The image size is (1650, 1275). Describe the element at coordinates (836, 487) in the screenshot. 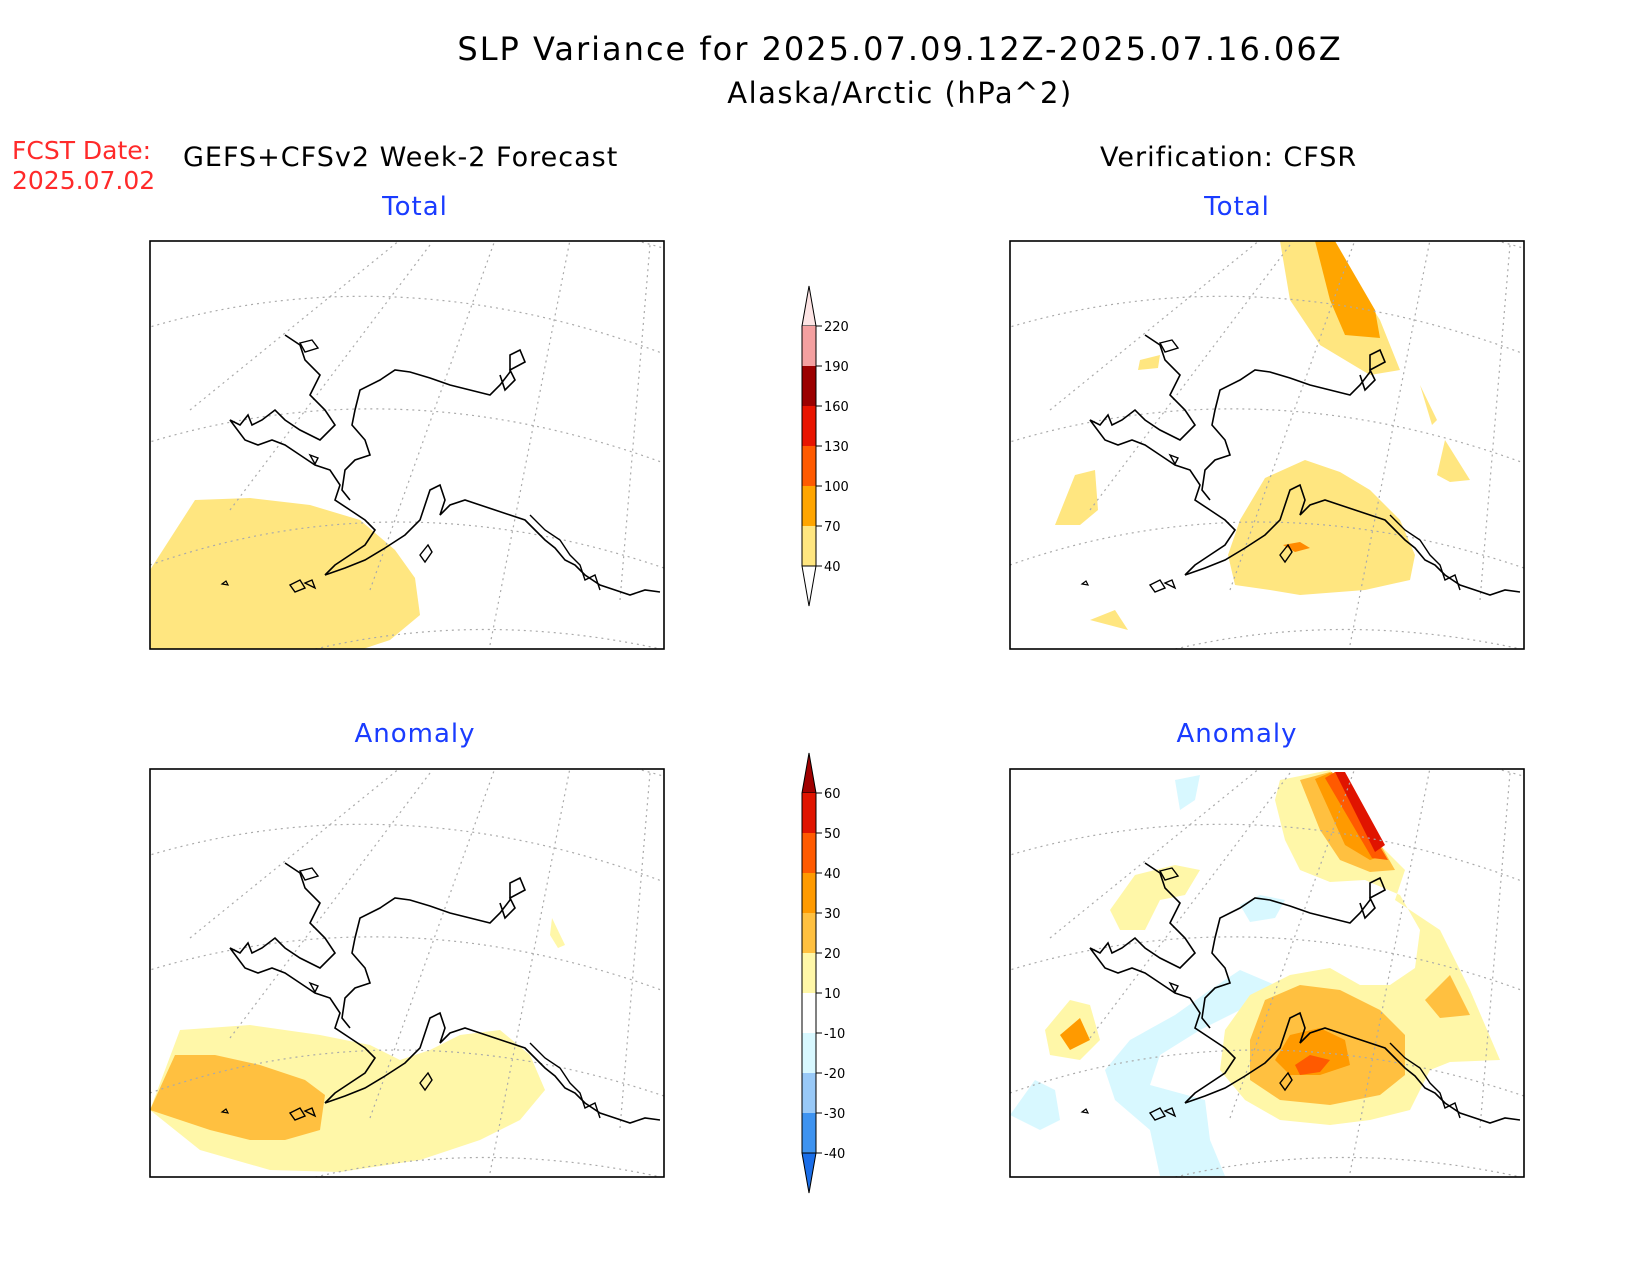

I see `colorbar-total-tick-label: 100` at that location.